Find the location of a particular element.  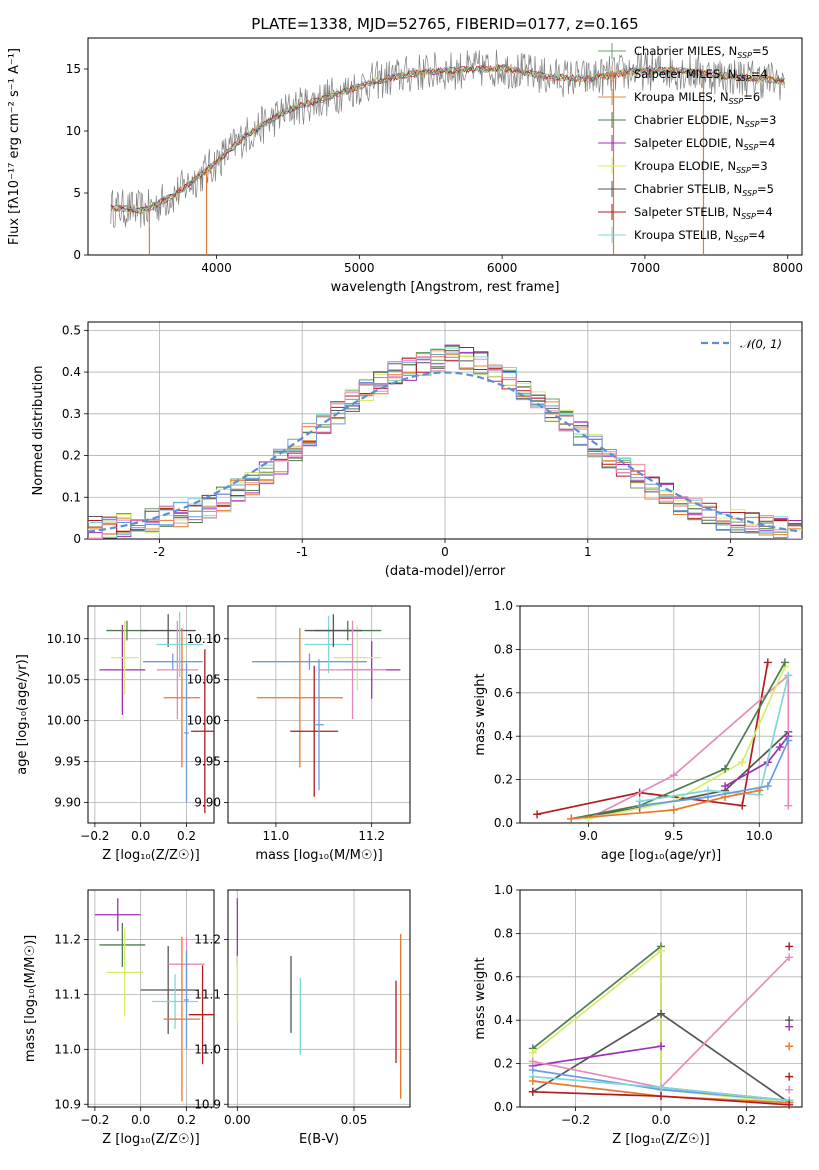

x-tick-label: 0.2 is located at coordinates (186, 1120).